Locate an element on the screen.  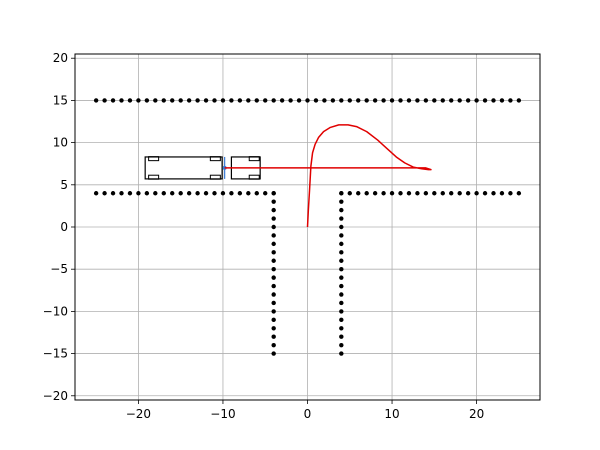
path-layer is located at coordinates (328, 176).